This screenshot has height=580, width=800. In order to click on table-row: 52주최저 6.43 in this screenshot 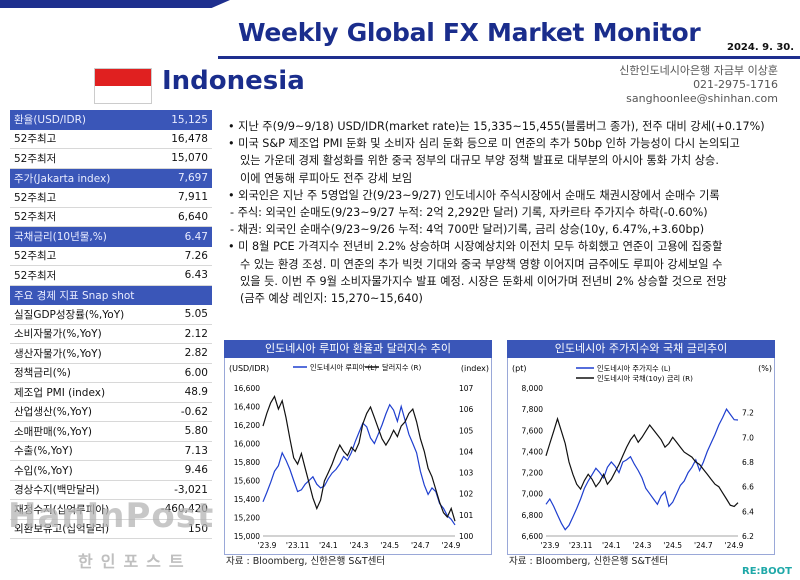, I will do `click(111, 276)`.